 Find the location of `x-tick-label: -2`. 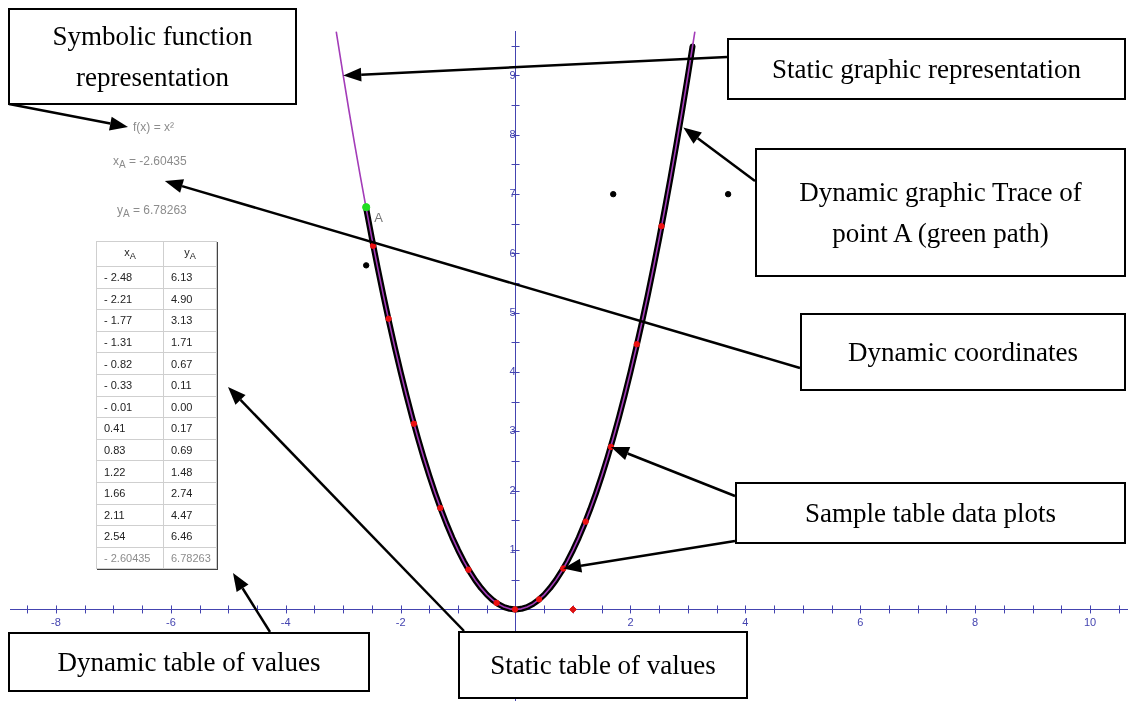

x-tick-label: -2 is located at coordinates (400, 622).